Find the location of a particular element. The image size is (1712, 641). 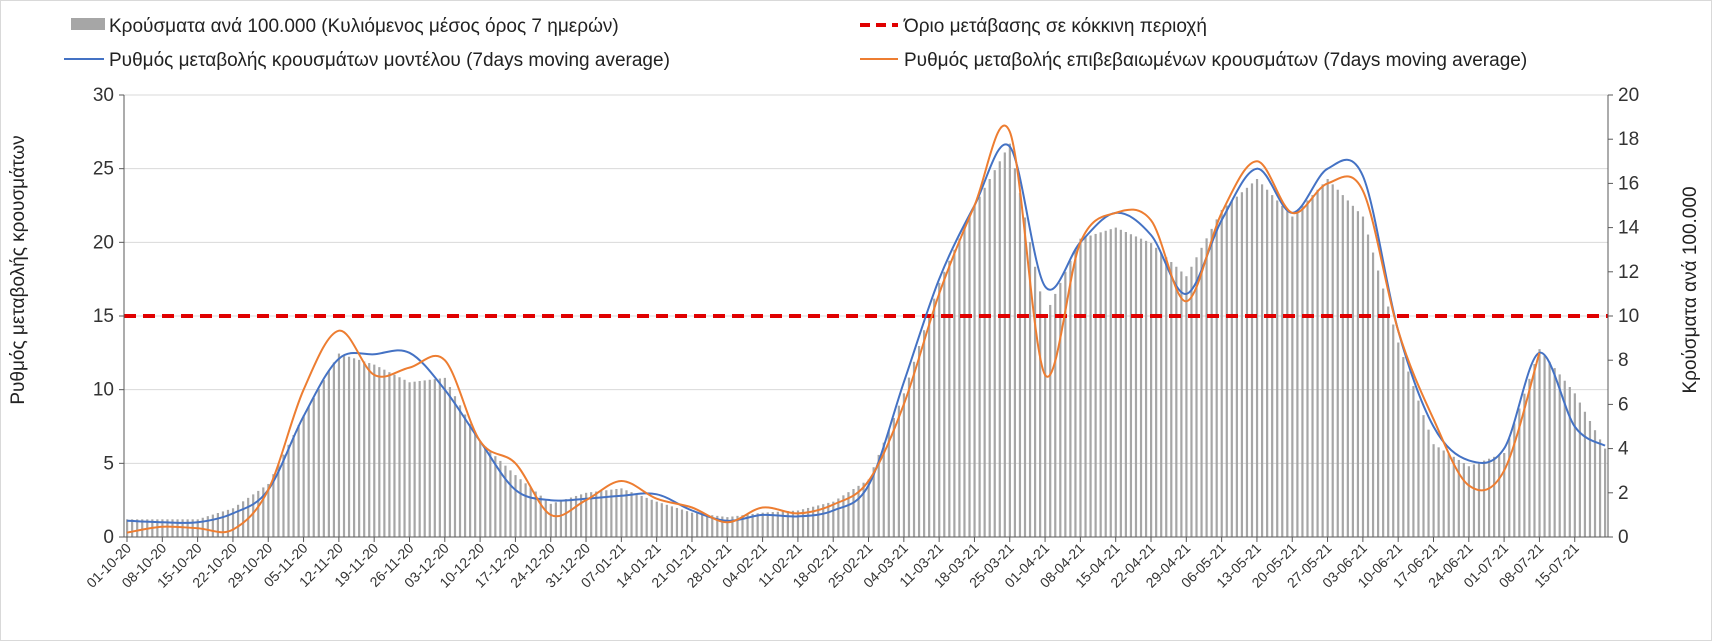

right-tick-label: 6 is located at coordinates (1623, 404).